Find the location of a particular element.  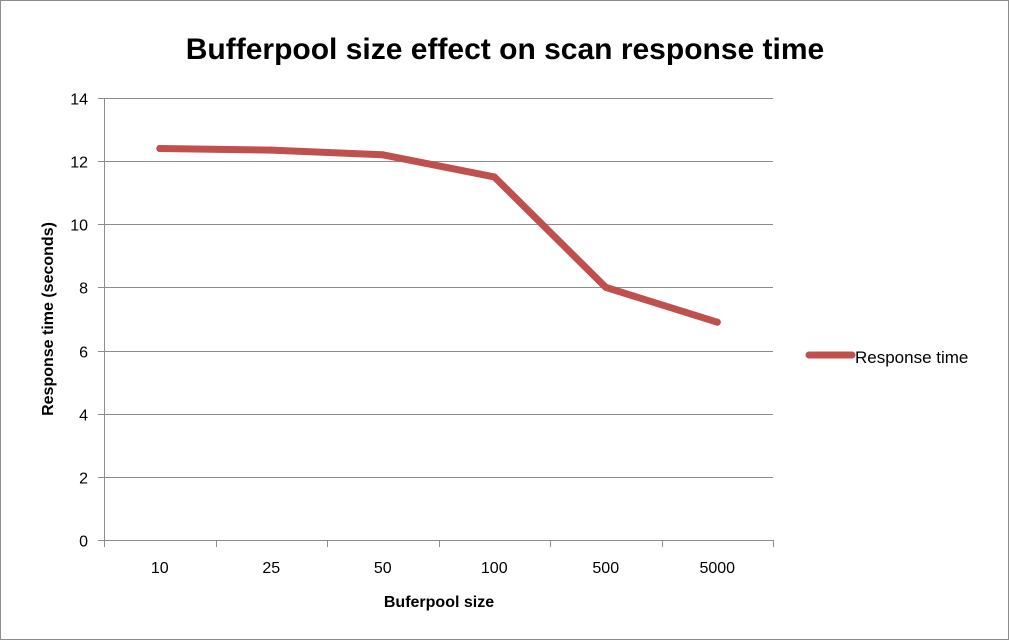

y-tick-label: 4 is located at coordinates (83, 416).